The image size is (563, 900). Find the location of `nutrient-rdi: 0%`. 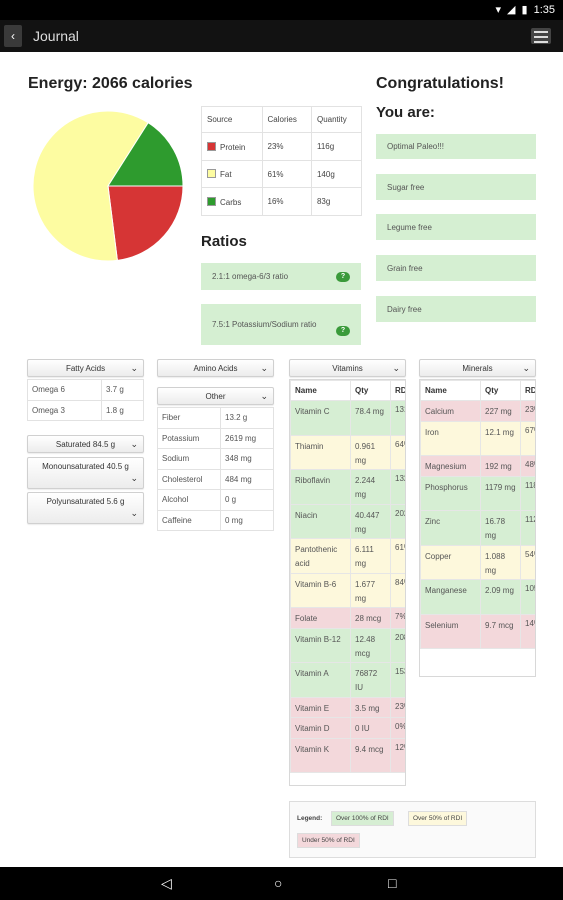

nutrient-rdi: 0% is located at coordinates (397, 728).